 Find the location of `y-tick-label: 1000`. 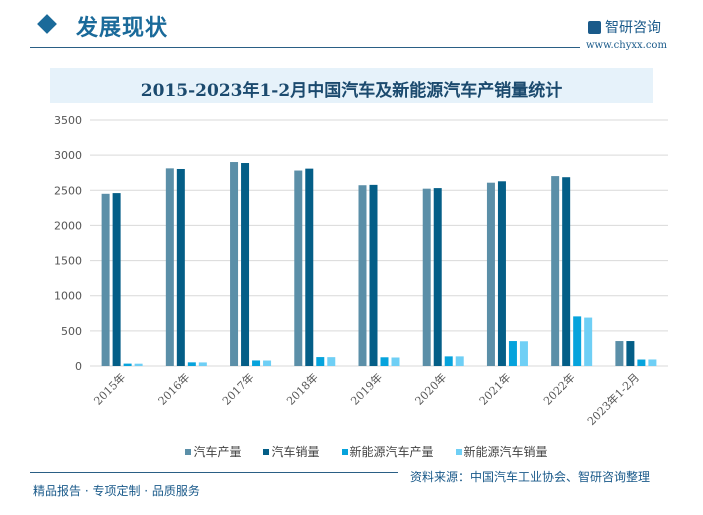

y-tick-label: 1000 is located at coordinates (68, 296).